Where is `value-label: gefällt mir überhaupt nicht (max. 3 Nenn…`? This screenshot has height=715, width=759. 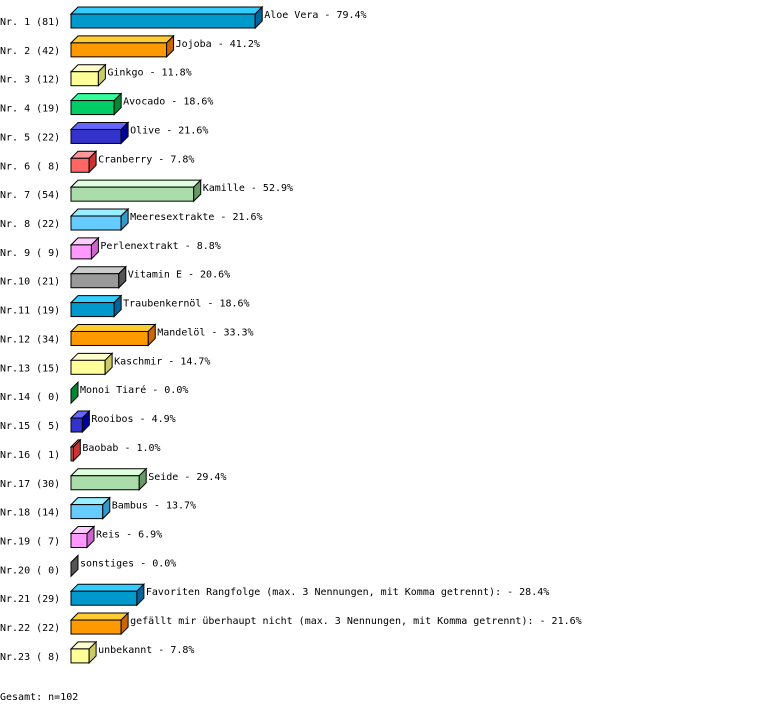
value-label: gefällt mir überhaupt nicht (max. 3 Nenn… is located at coordinates (356, 621).